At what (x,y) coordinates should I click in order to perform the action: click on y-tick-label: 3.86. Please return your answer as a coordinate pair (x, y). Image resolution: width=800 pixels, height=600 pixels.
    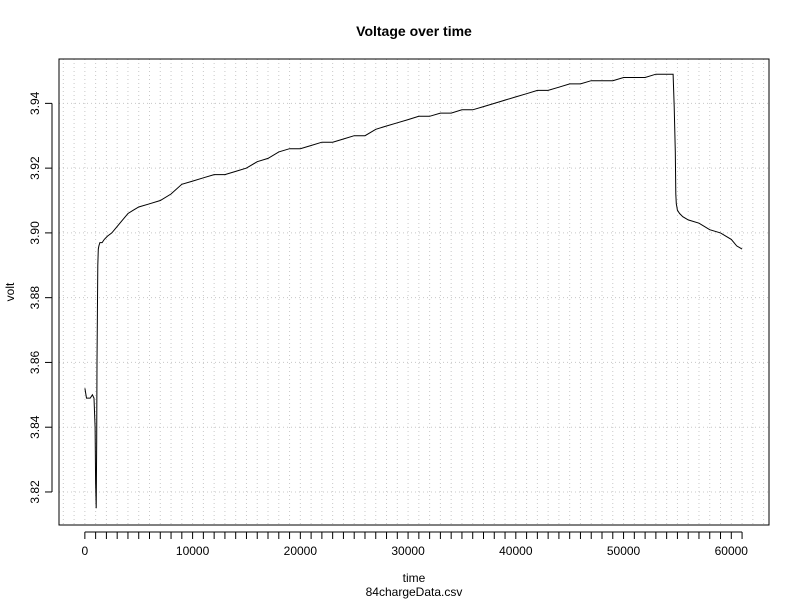
    Looking at the image, I should click on (35, 362).